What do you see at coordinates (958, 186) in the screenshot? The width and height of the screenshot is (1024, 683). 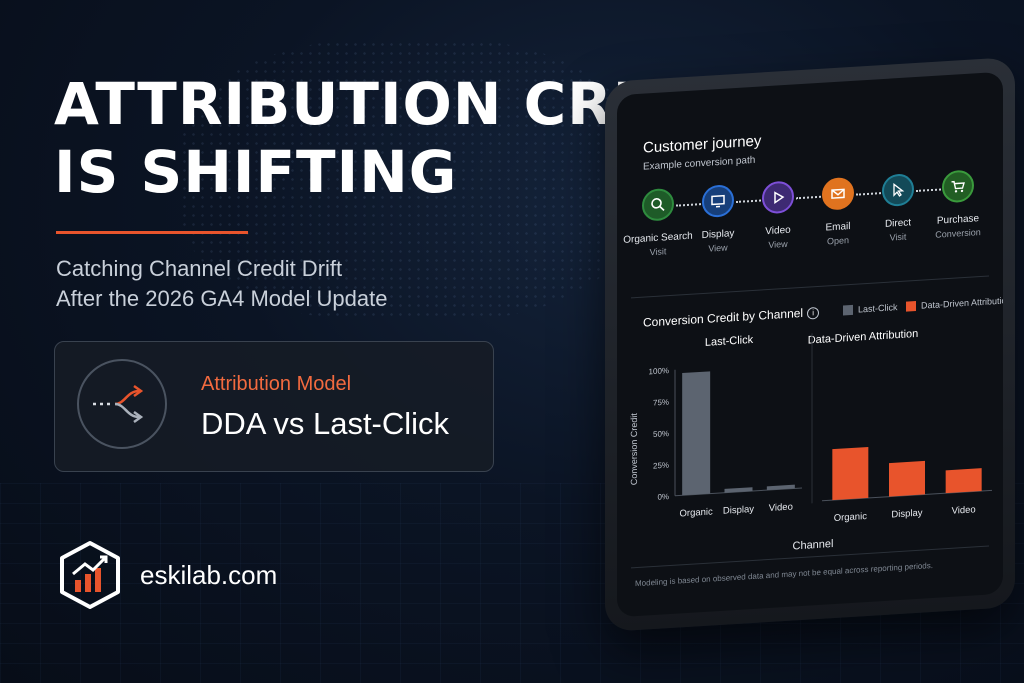 I see `cart-icon` at bounding box center [958, 186].